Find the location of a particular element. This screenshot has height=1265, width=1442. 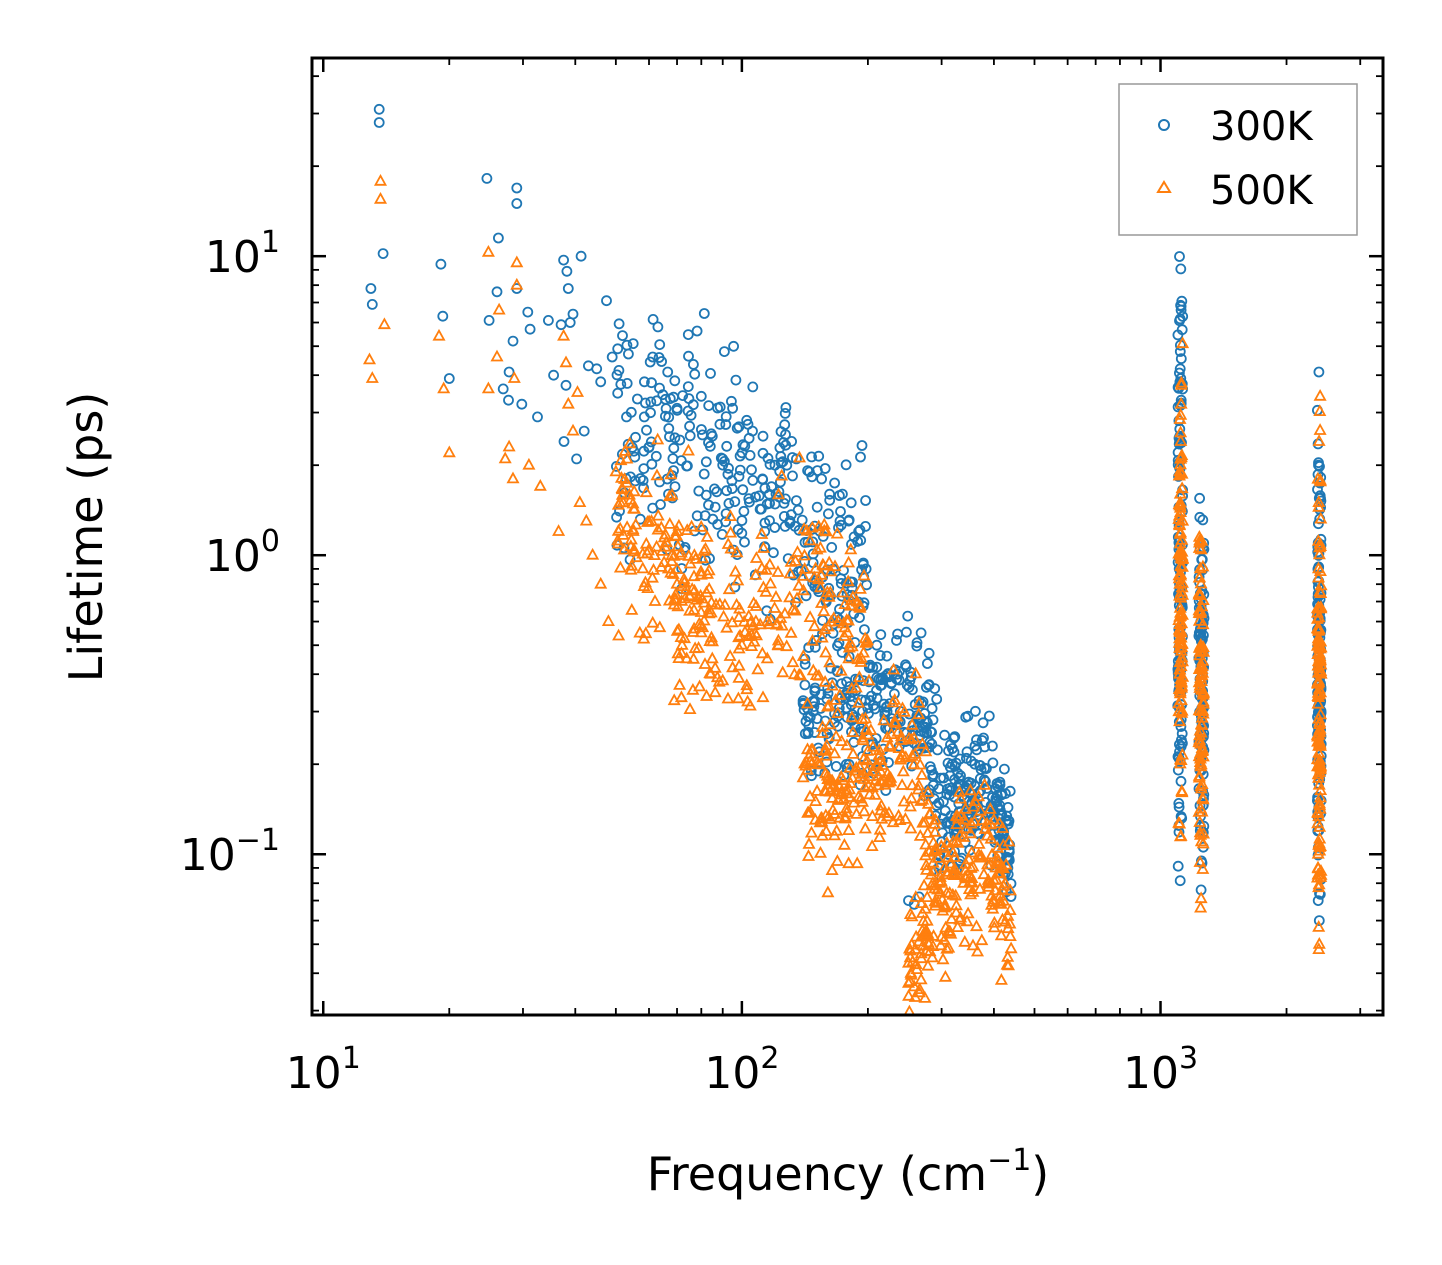

x-axis-label: Frequency (cm−1) is located at coordinates (848, 1172).